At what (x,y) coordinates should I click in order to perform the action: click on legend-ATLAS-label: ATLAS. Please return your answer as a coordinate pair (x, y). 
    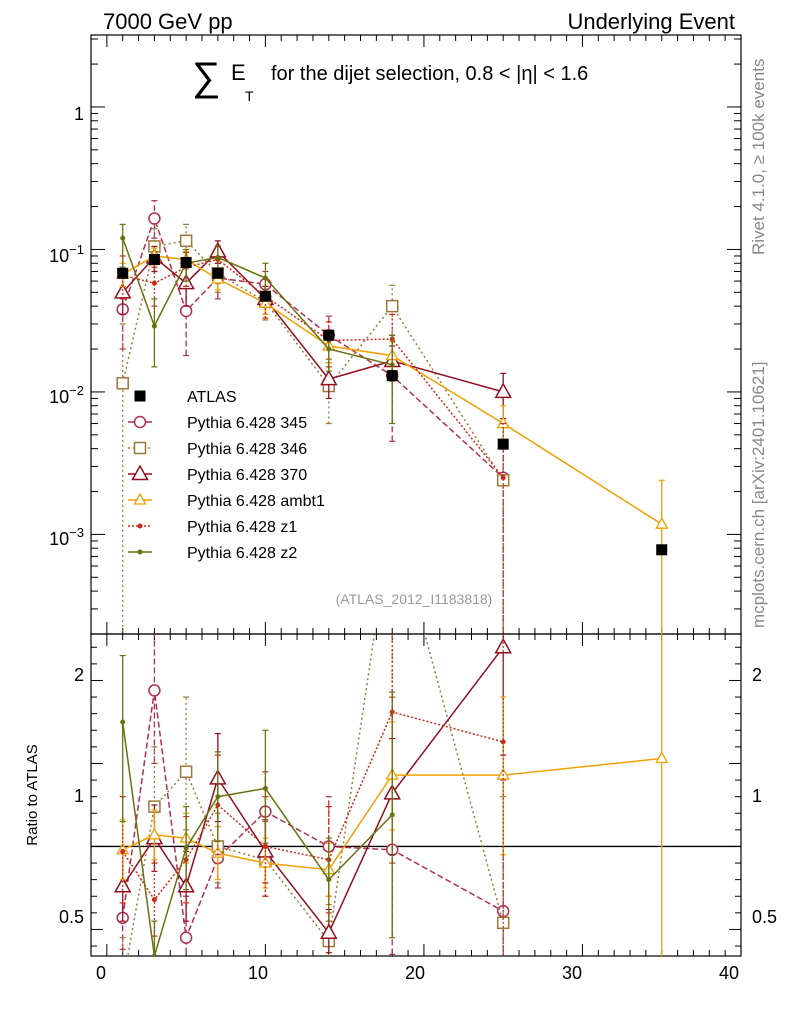
    Looking at the image, I should click on (212, 397).